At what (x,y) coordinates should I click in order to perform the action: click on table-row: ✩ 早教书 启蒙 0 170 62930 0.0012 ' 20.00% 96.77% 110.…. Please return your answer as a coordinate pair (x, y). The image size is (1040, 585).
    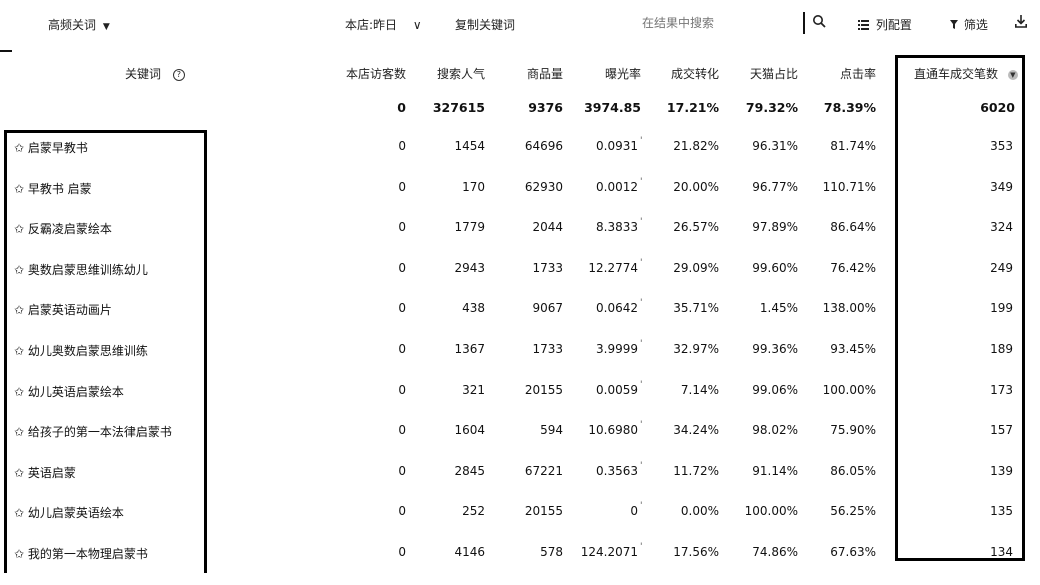
    Looking at the image, I should click on (520, 198).